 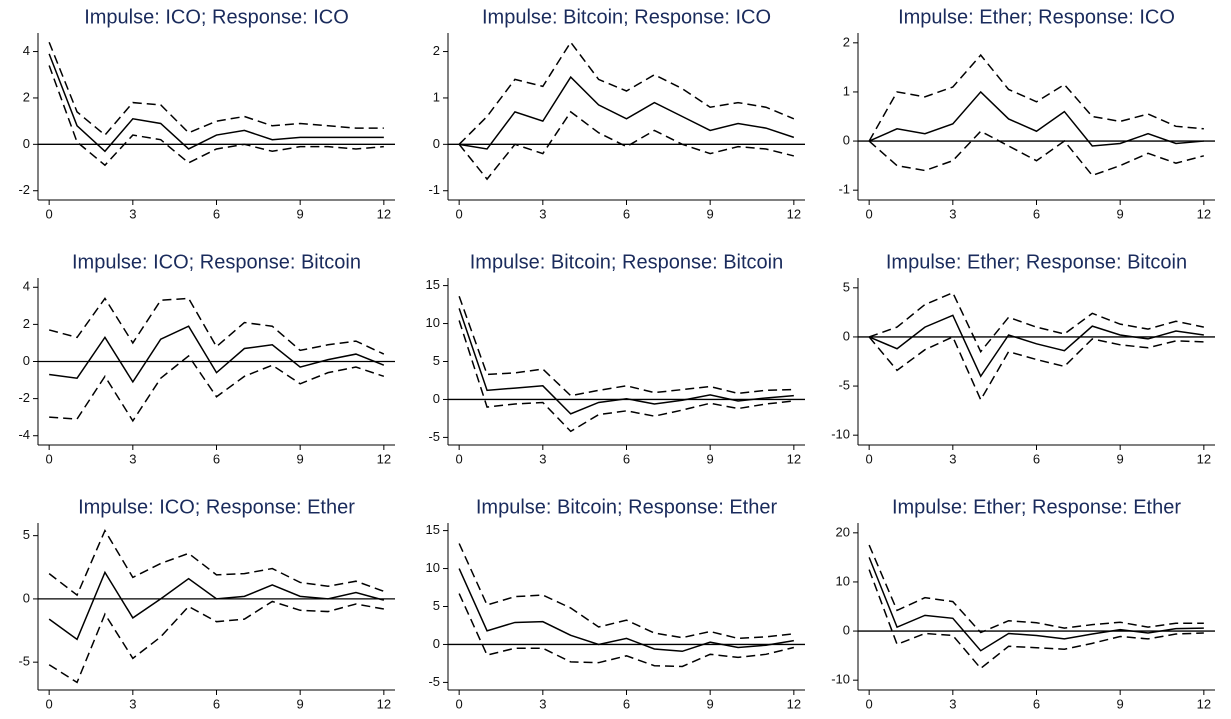 What do you see at coordinates (627, 507) in the screenshot?
I see `chart-title: Impulse: Bitcoin; Response: Ether` at bounding box center [627, 507].